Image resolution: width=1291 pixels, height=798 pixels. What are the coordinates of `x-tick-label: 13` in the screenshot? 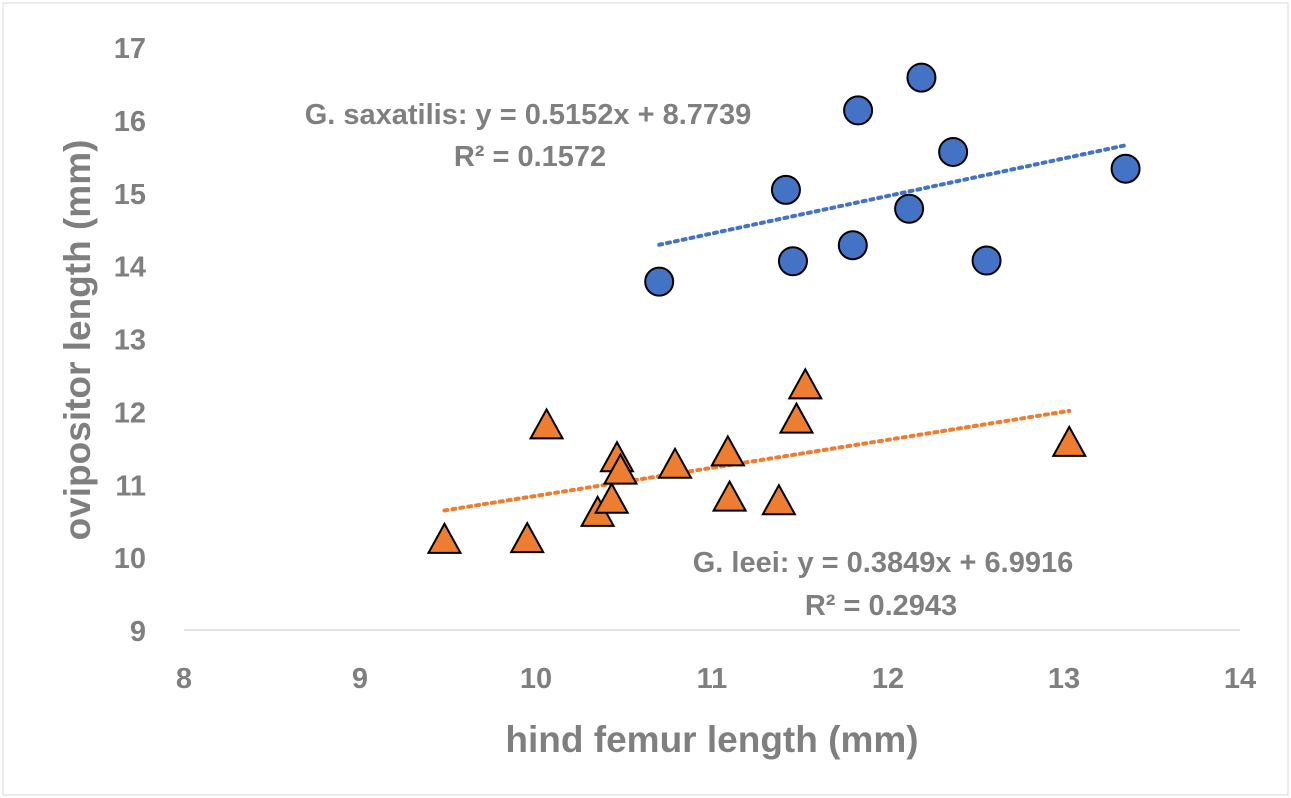 It's located at (1064, 679).